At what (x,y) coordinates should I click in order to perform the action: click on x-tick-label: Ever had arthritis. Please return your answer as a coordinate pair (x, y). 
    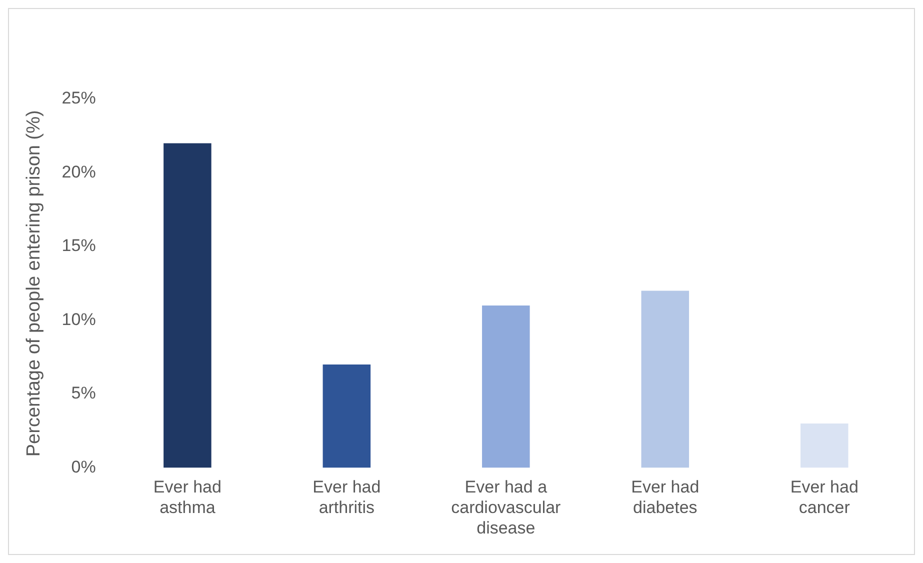
    Looking at the image, I should click on (346, 498).